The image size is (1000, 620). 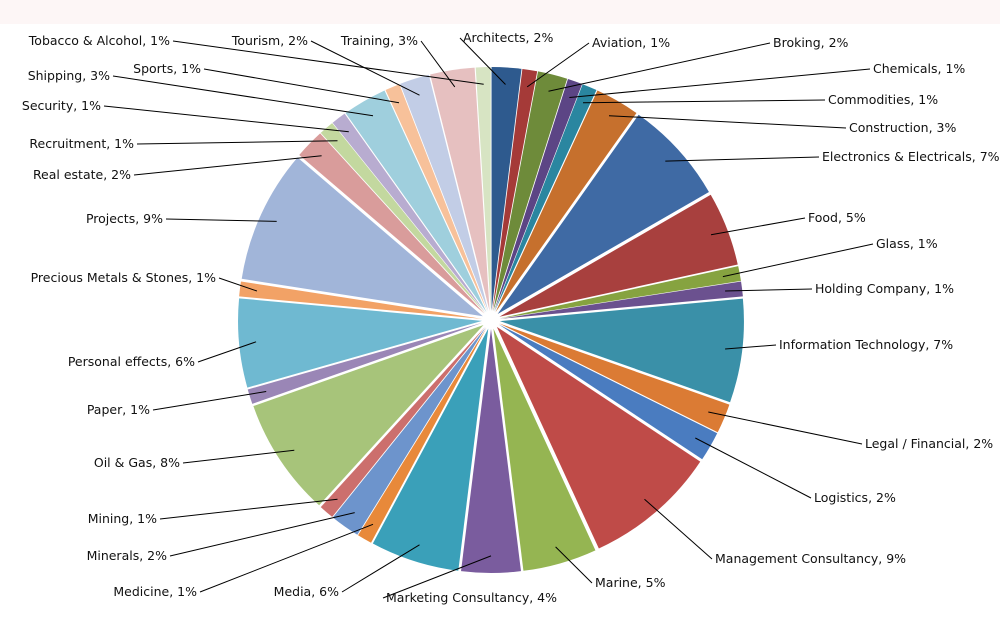 What do you see at coordinates (262, 534) in the screenshot?
I see `leader-line-minerals` at bounding box center [262, 534].